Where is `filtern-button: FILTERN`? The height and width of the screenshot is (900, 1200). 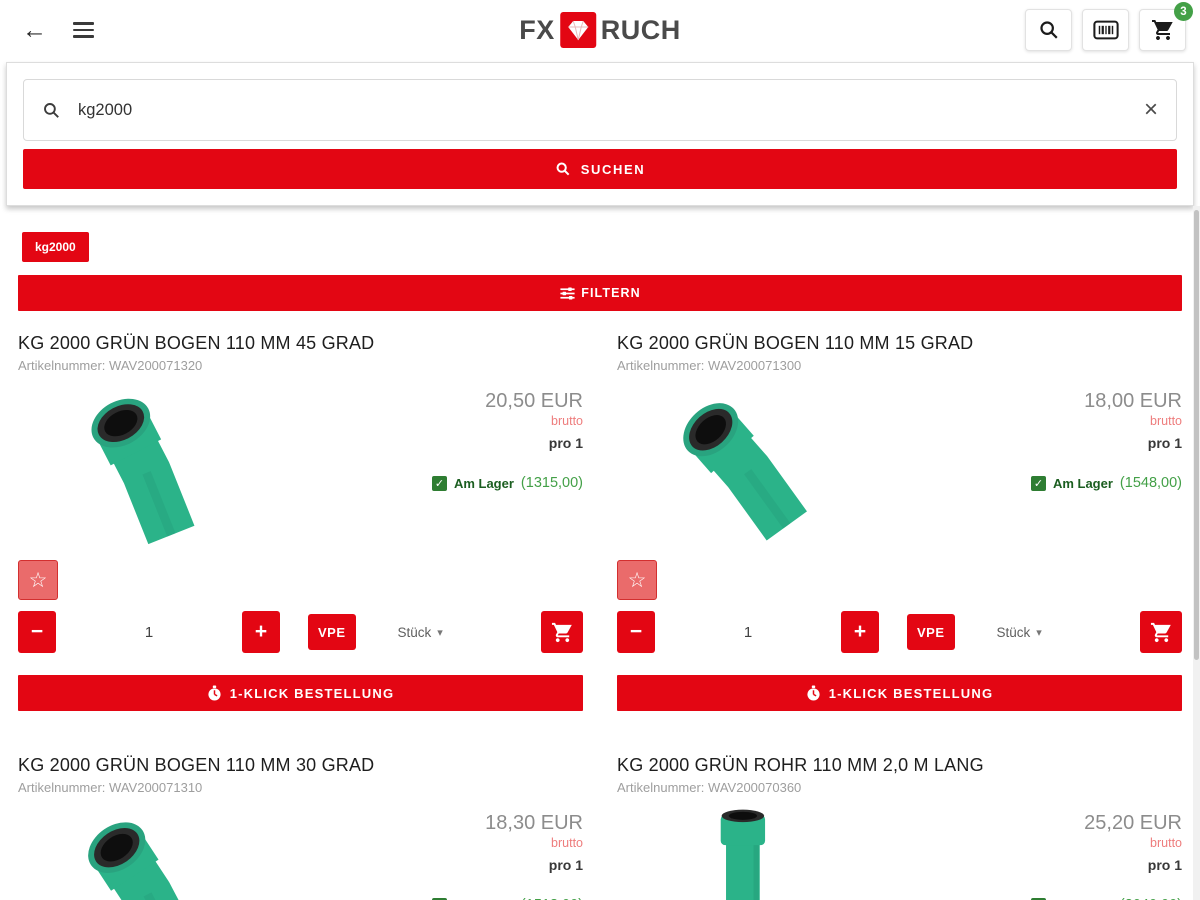 filtern-button: FILTERN is located at coordinates (600, 293).